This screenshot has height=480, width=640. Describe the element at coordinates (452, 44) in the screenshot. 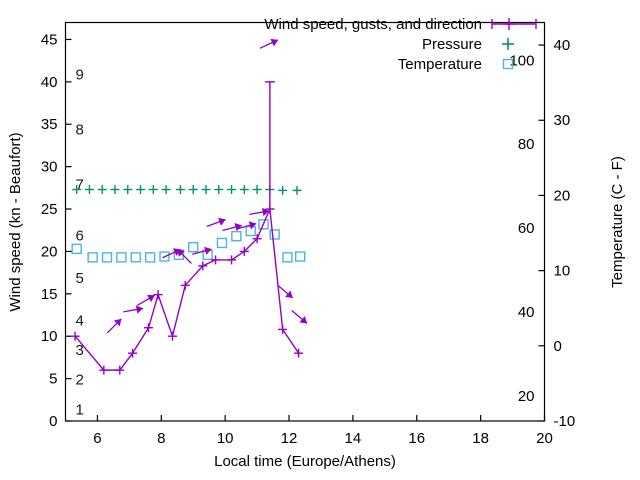

I see `legend-label-pressure: Pressure` at that location.